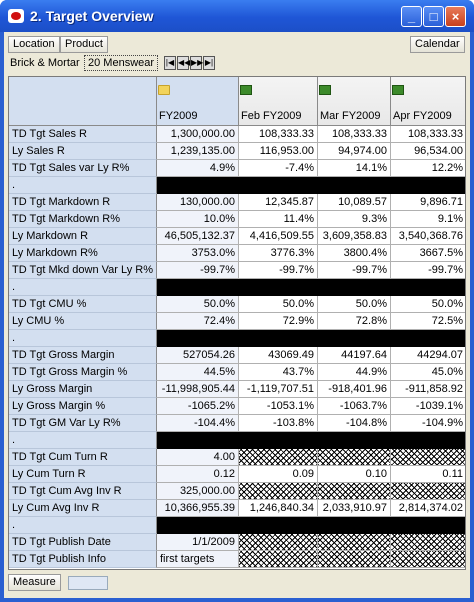  What do you see at coordinates (354, 151) in the screenshot?
I see `table-cell: 94,974.00` at bounding box center [354, 151].